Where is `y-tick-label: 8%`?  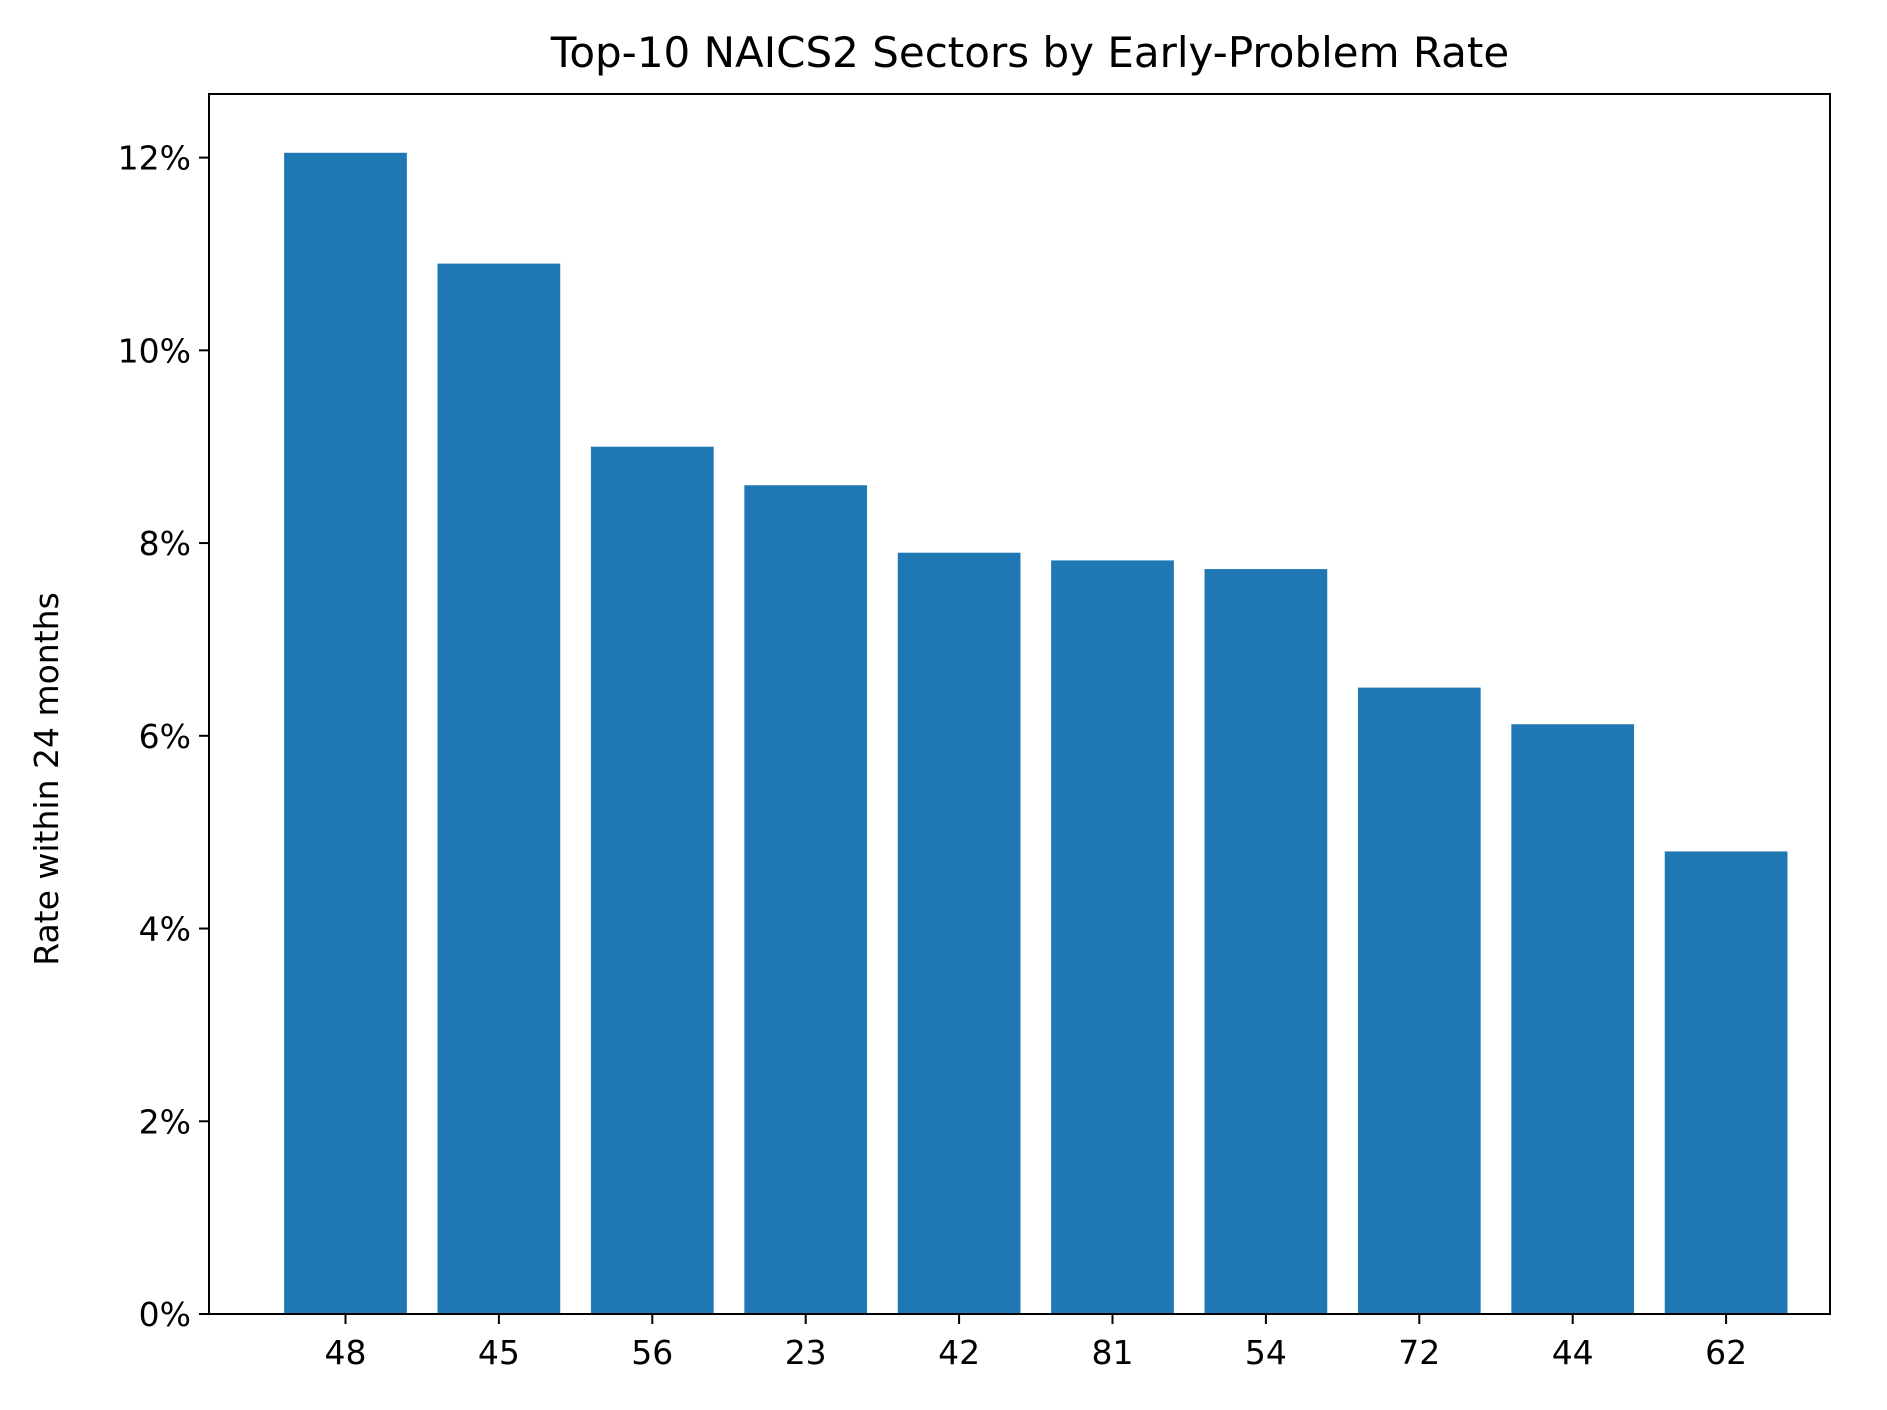 y-tick-label: 8% is located at coordinates (165, 543).